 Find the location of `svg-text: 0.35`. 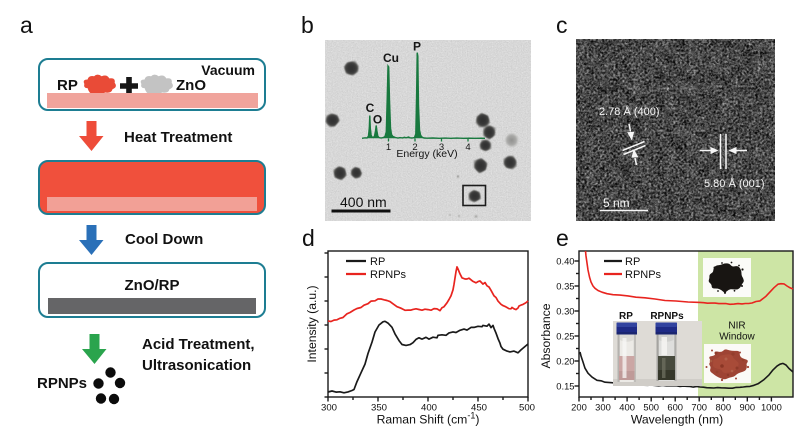

svg-text: 0.35 is located at coordinates (565, 286).